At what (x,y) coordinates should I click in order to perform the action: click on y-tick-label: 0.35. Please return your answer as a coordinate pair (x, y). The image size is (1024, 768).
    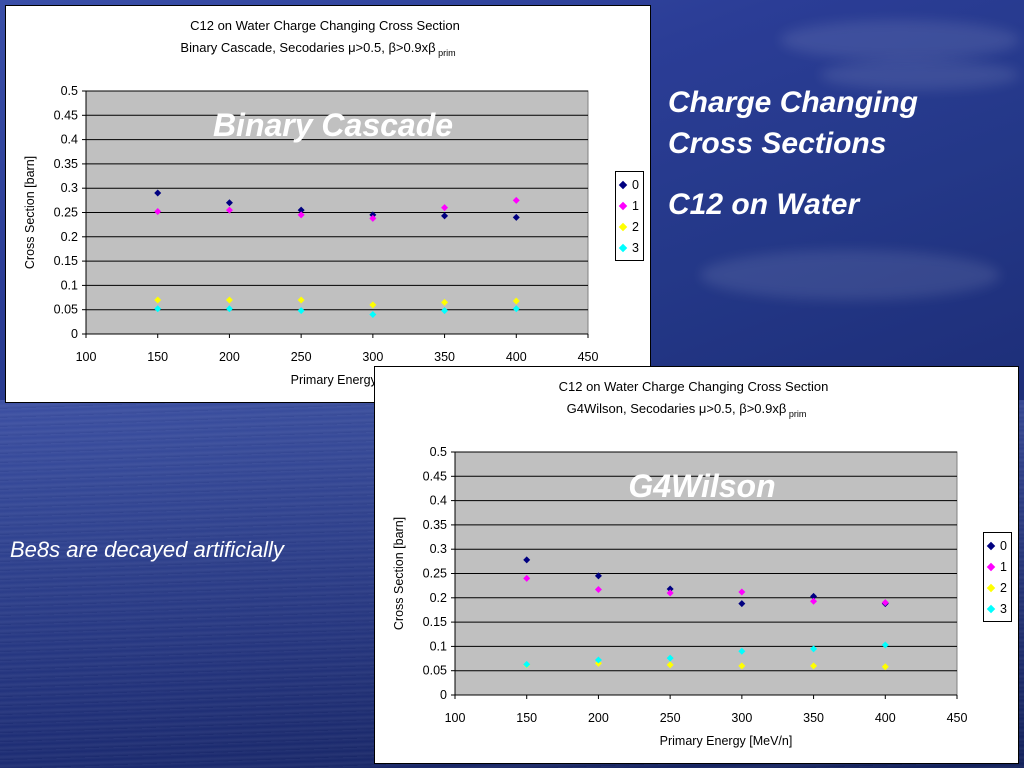
    Looking at the image, I should click on (435, 525).